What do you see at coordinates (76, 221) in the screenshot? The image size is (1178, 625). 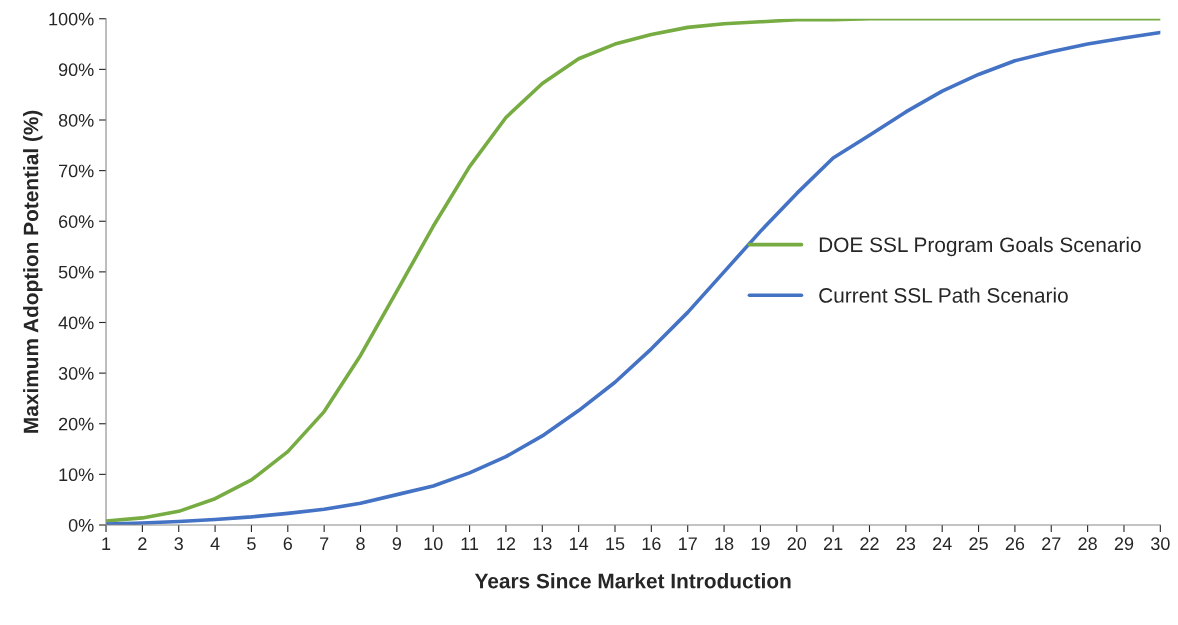 I see `y-tick-label: 60%` at bounding box center [76, 221].